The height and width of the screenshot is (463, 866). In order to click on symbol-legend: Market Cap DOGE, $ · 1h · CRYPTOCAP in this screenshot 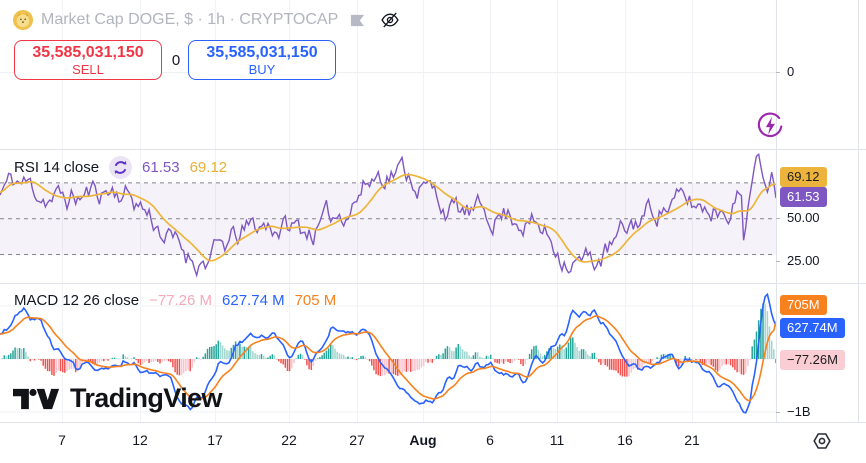, I will do `click(207, 20)`.